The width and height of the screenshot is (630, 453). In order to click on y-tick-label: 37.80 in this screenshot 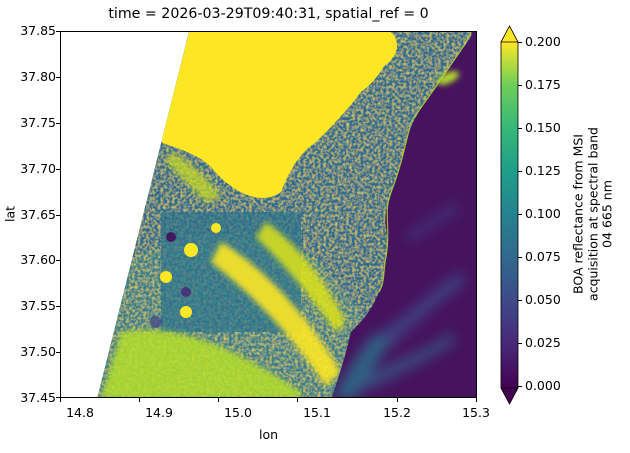, I will do `click(38, 76)`.